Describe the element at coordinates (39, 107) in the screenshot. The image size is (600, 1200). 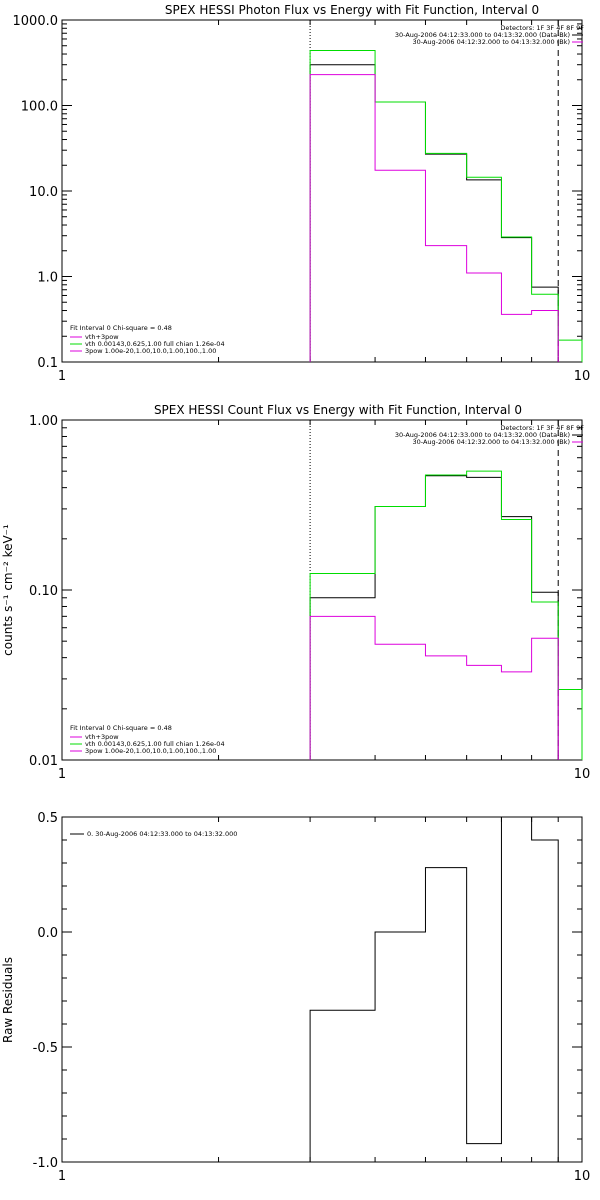
I see `photon-y-tick-label-100-0: 100.0` at that location.